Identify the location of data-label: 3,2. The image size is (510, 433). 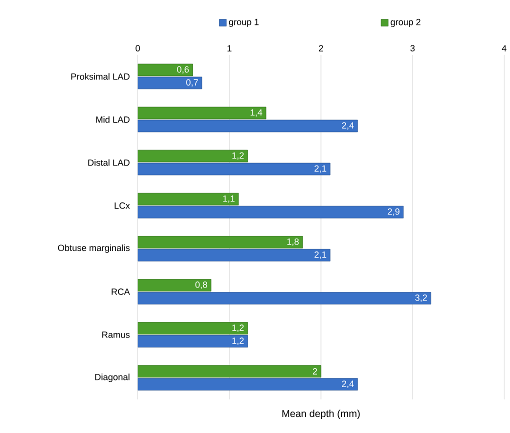
(421, 298).